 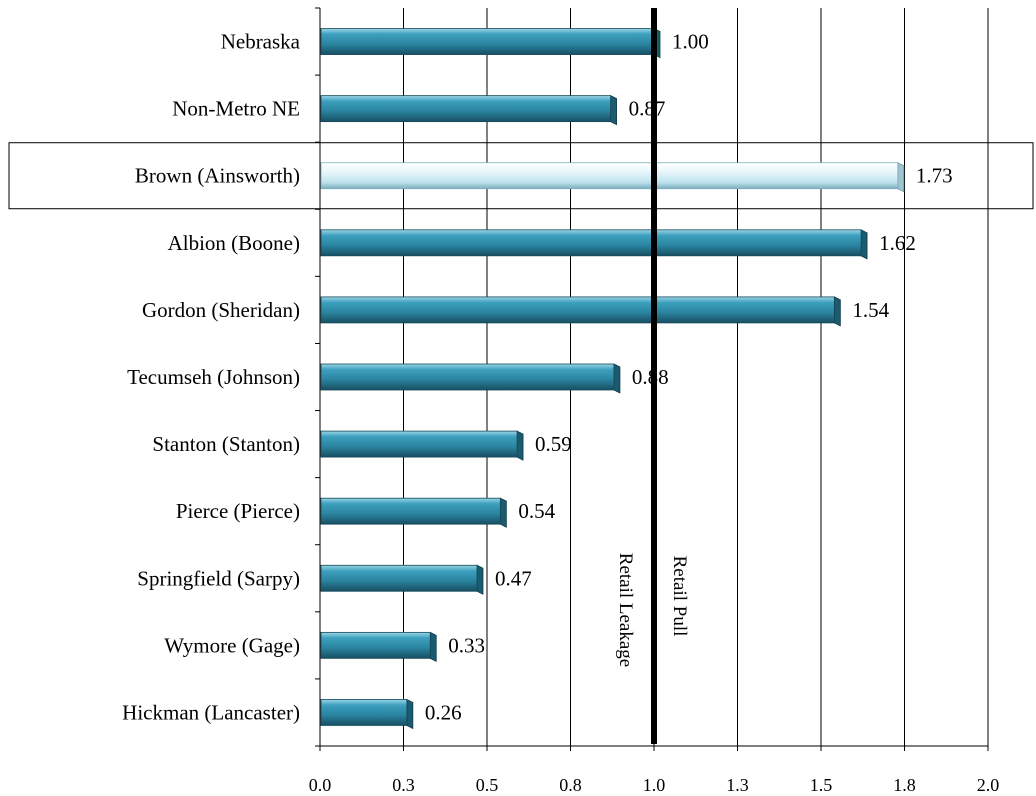 I want to click on category-label: Tecumseh (Johnson), so click(x=213, y=377).